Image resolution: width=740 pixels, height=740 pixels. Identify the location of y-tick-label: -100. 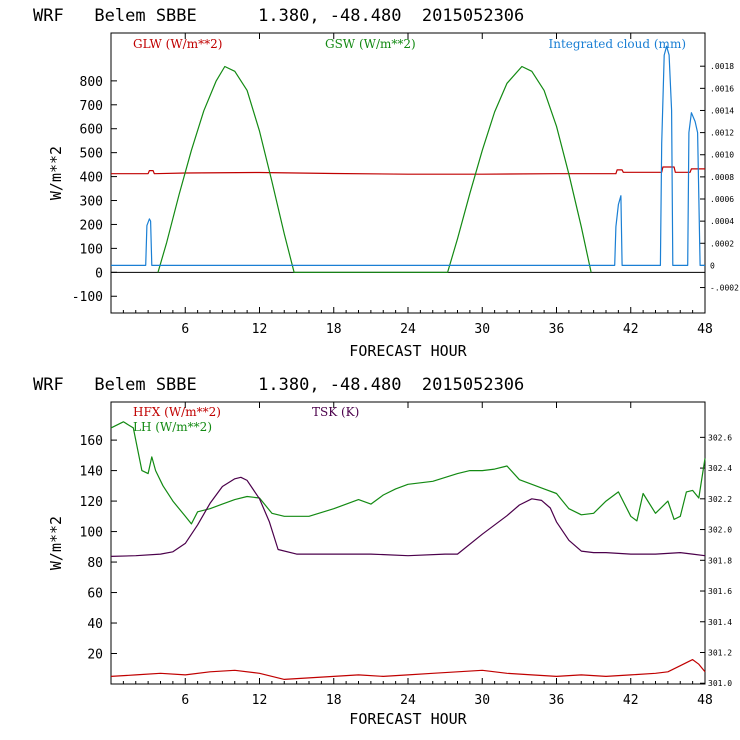
(87, 297).